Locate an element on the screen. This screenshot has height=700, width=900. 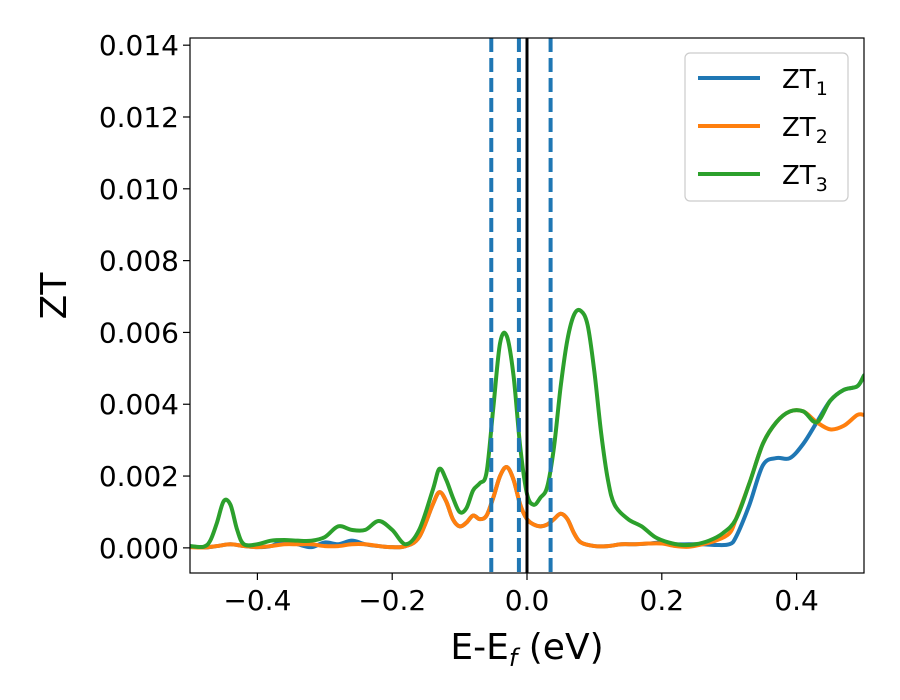
y-tick-label: 0.014 is located at coordinates (139, 45).